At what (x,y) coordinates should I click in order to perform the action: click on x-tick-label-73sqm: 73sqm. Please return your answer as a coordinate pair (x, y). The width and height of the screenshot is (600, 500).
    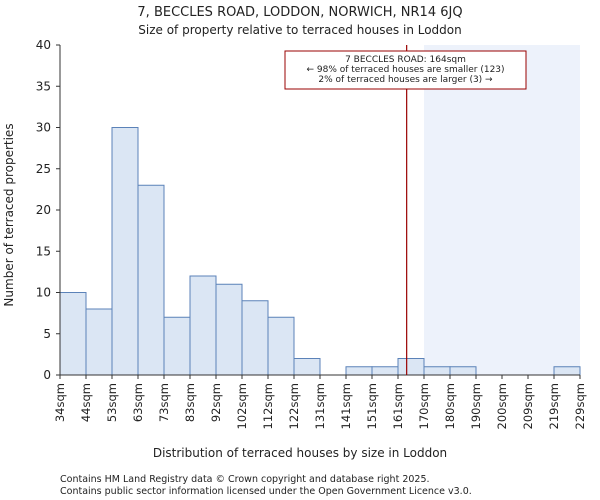
    Looking at the image, I should click on (164, 402).